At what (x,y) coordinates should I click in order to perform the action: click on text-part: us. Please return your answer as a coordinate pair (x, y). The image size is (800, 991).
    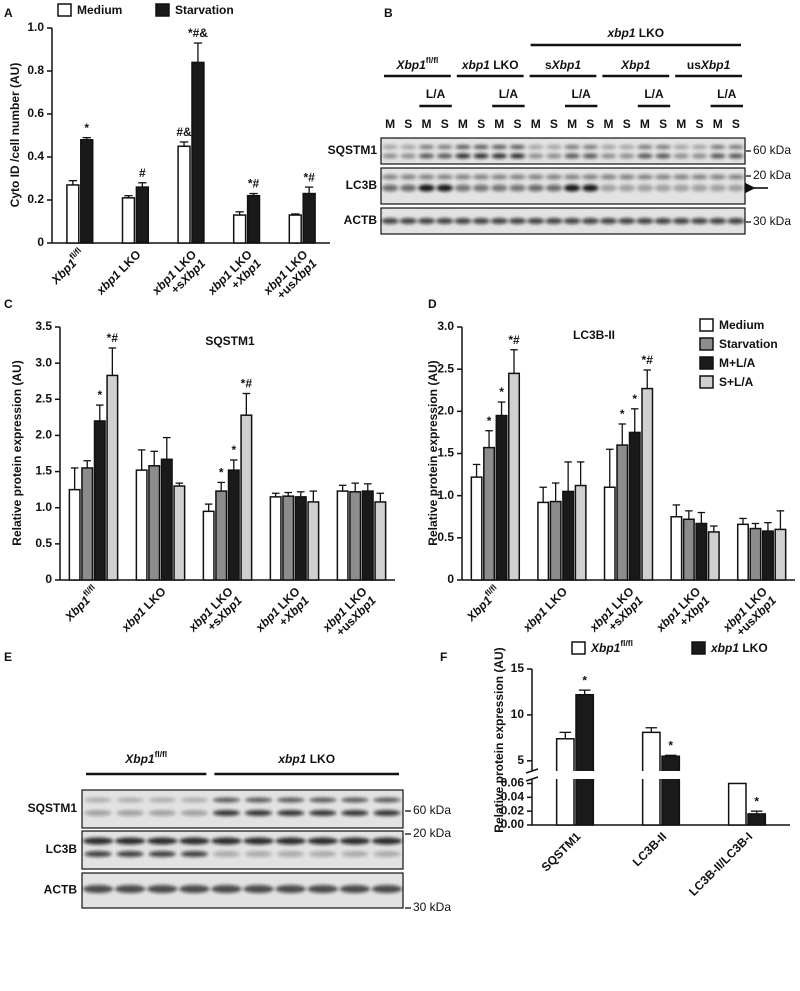
    Looking at the image, I should click on (694, 65).